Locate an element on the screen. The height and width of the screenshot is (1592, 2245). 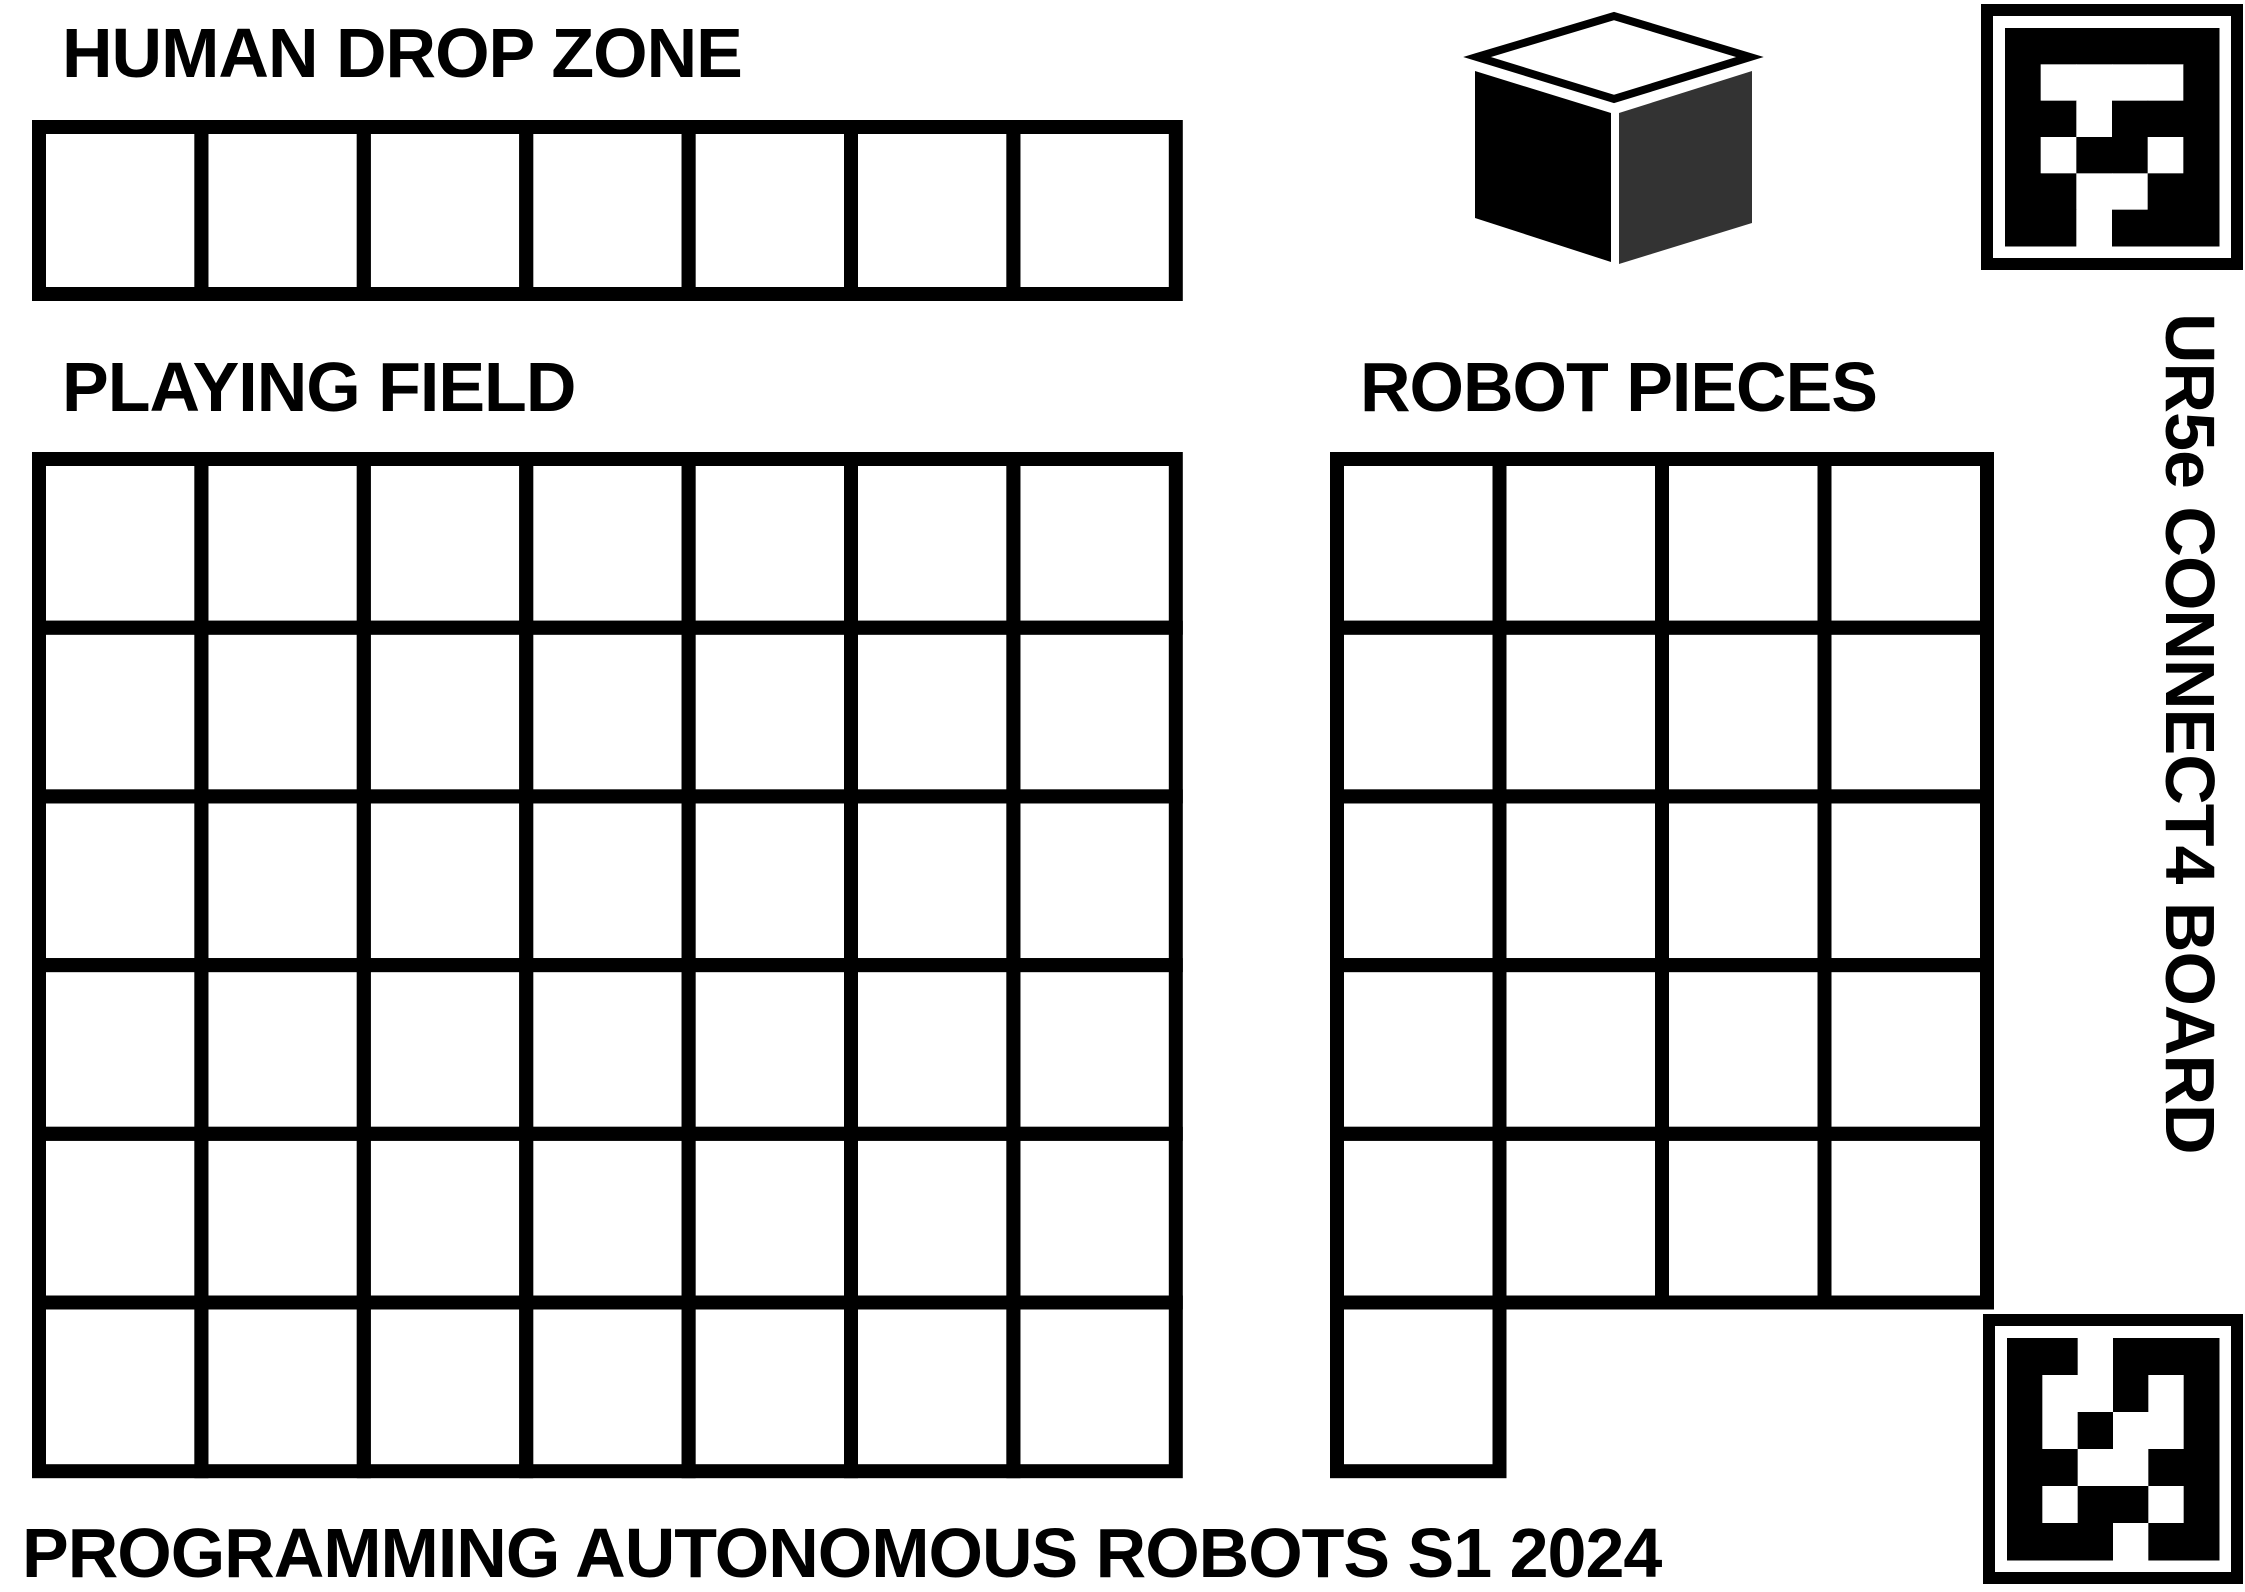
aruco-marker-top-pattern is located at coordinates (2112, 137).